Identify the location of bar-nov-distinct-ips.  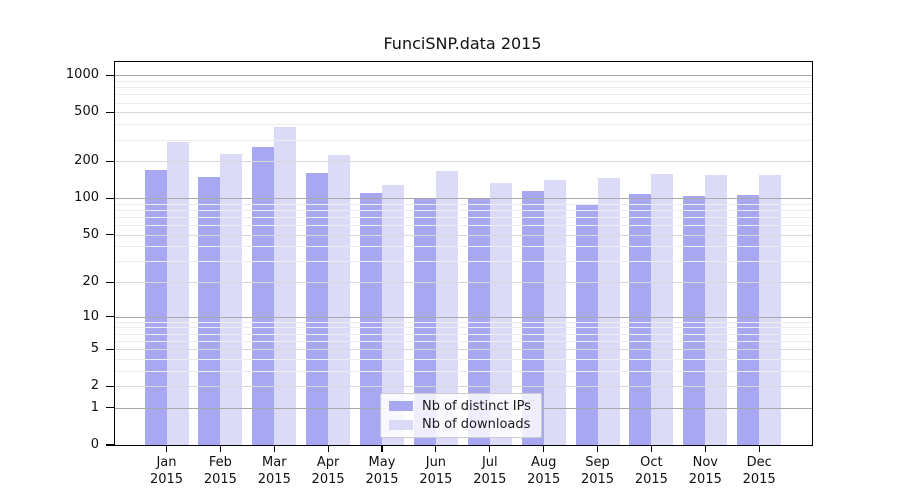
(694, 320).